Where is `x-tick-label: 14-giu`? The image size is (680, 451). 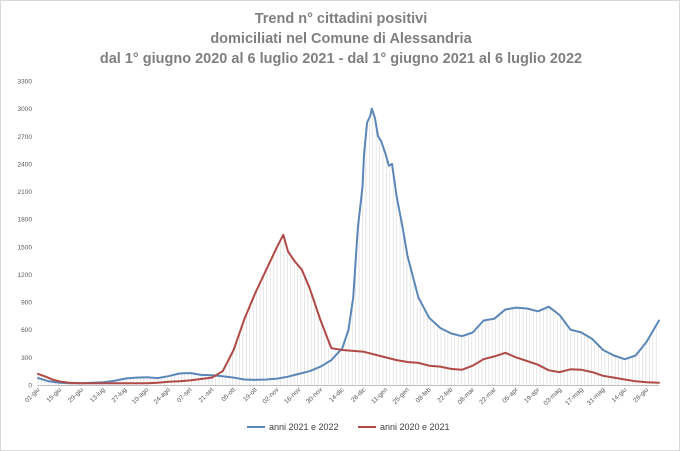
x-tick-label: 14-giu is located at coordinates (620, 395).